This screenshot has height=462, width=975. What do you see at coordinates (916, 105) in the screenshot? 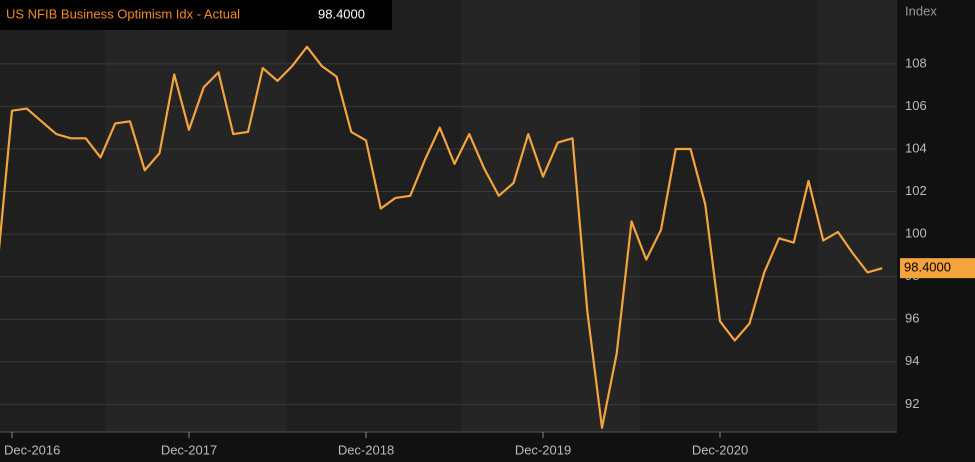
I see `y-tick-label: 106` at bounding box center [916, 105].